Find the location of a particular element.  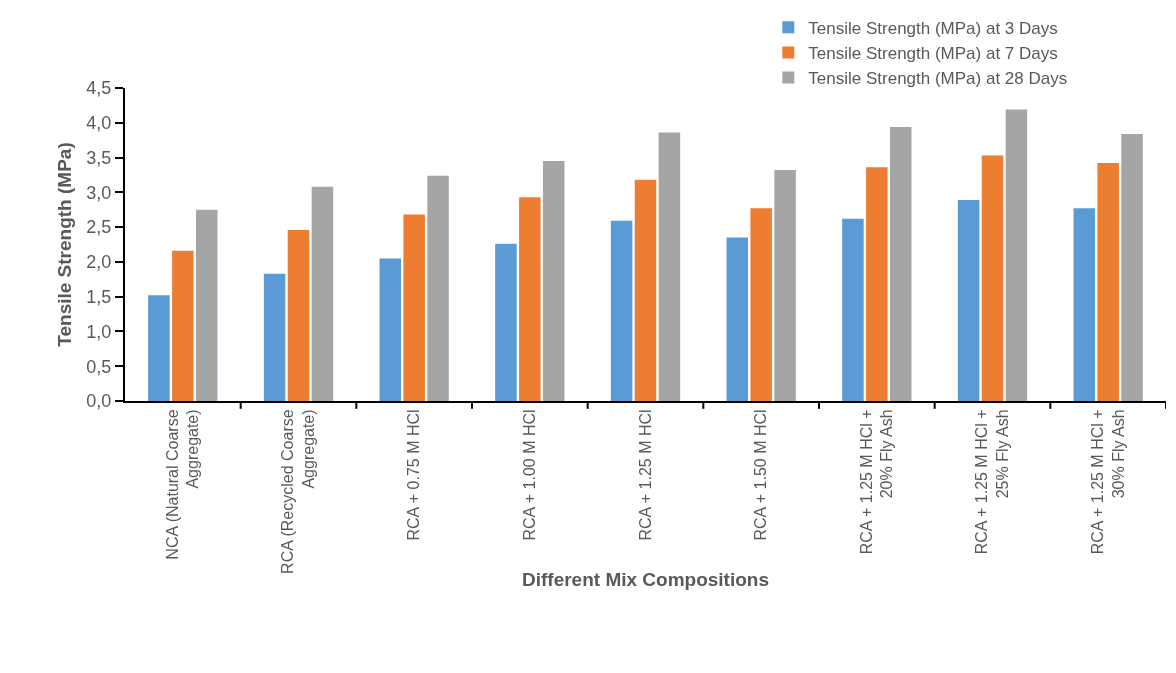

y-tick-label: 4,0 is located at coordinates (99, 123).